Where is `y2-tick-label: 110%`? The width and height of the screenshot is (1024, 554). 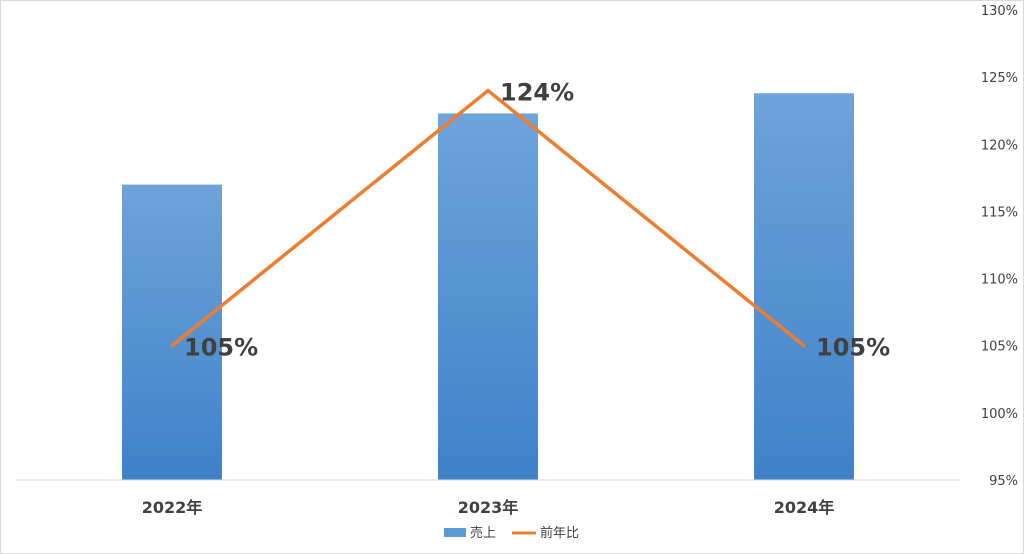 y2-tick-label: 110% is located at coordinates (999, 280).